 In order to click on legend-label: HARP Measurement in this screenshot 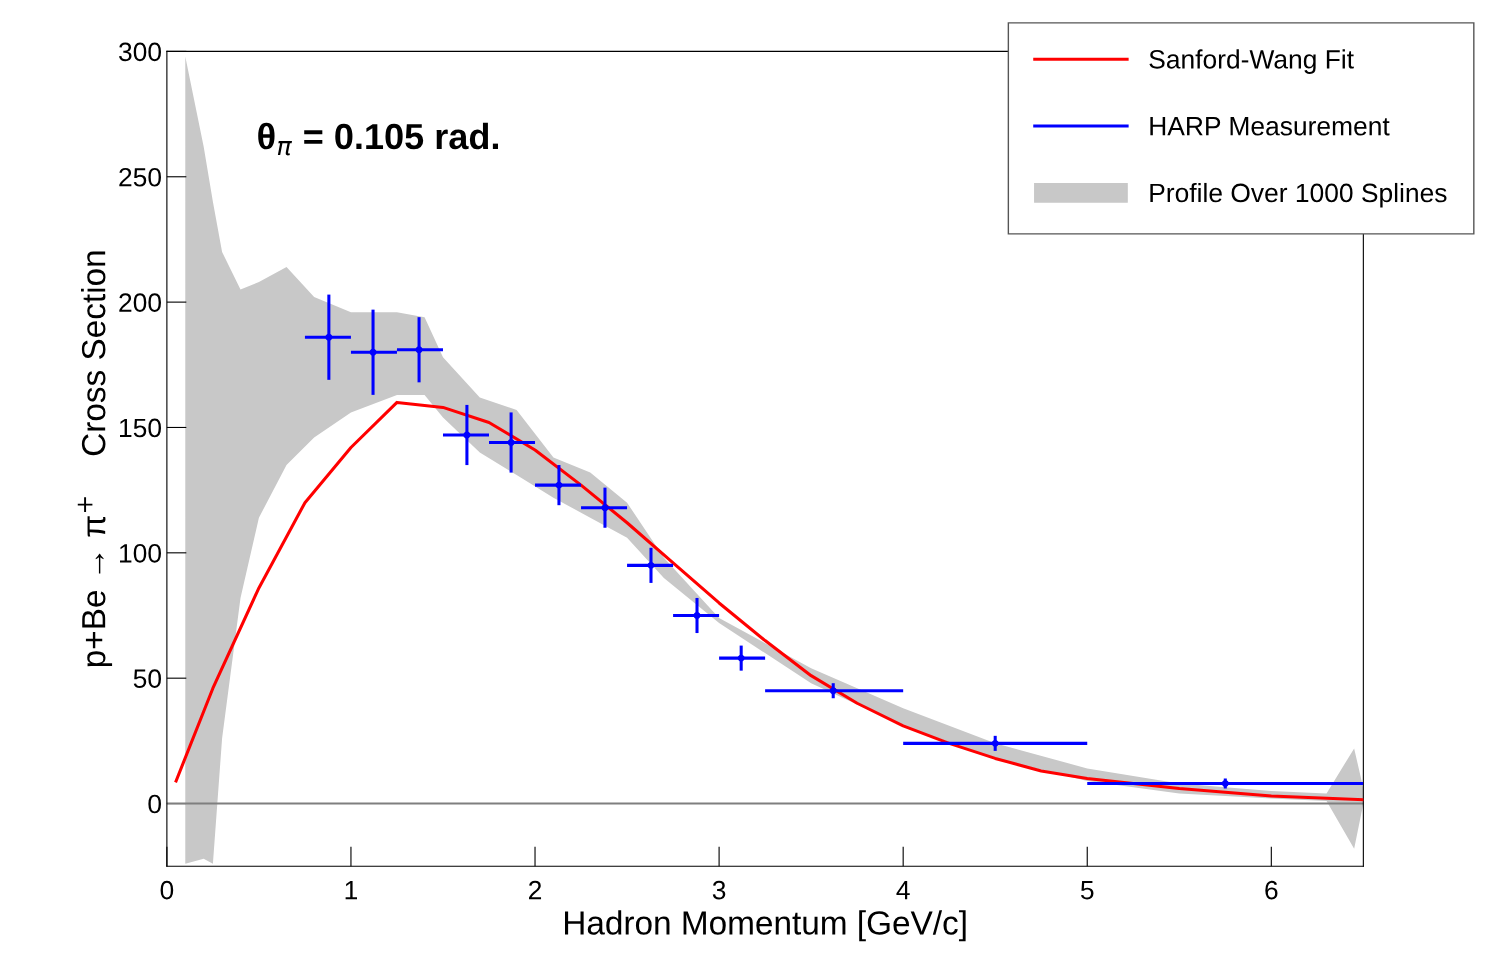, I will do `click(1270, 126)`.